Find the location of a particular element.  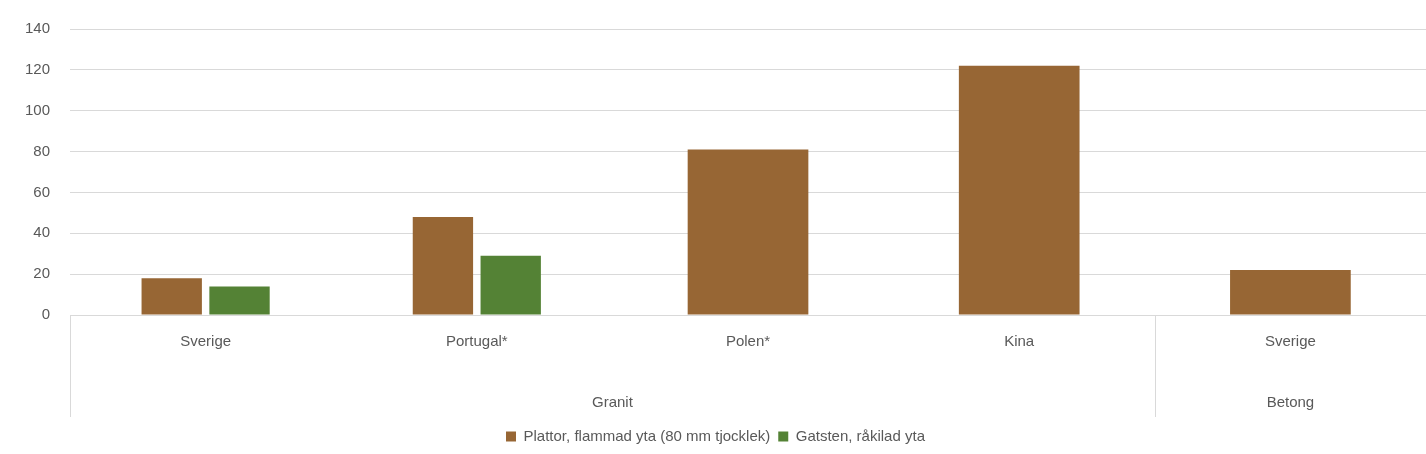

y-tick-label: 0 is located at coordinates (46, 314).